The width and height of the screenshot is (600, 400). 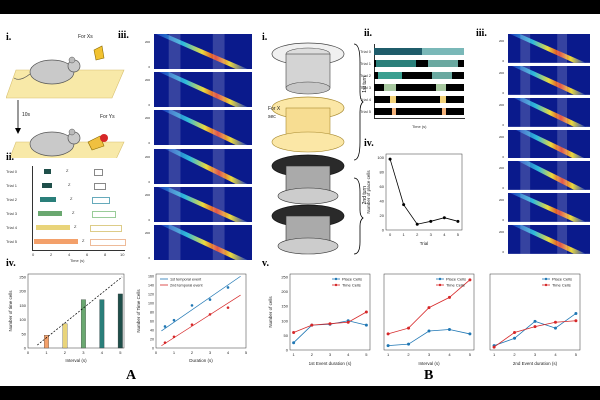 I want to click on y-bar, so click(x=104, y=214).